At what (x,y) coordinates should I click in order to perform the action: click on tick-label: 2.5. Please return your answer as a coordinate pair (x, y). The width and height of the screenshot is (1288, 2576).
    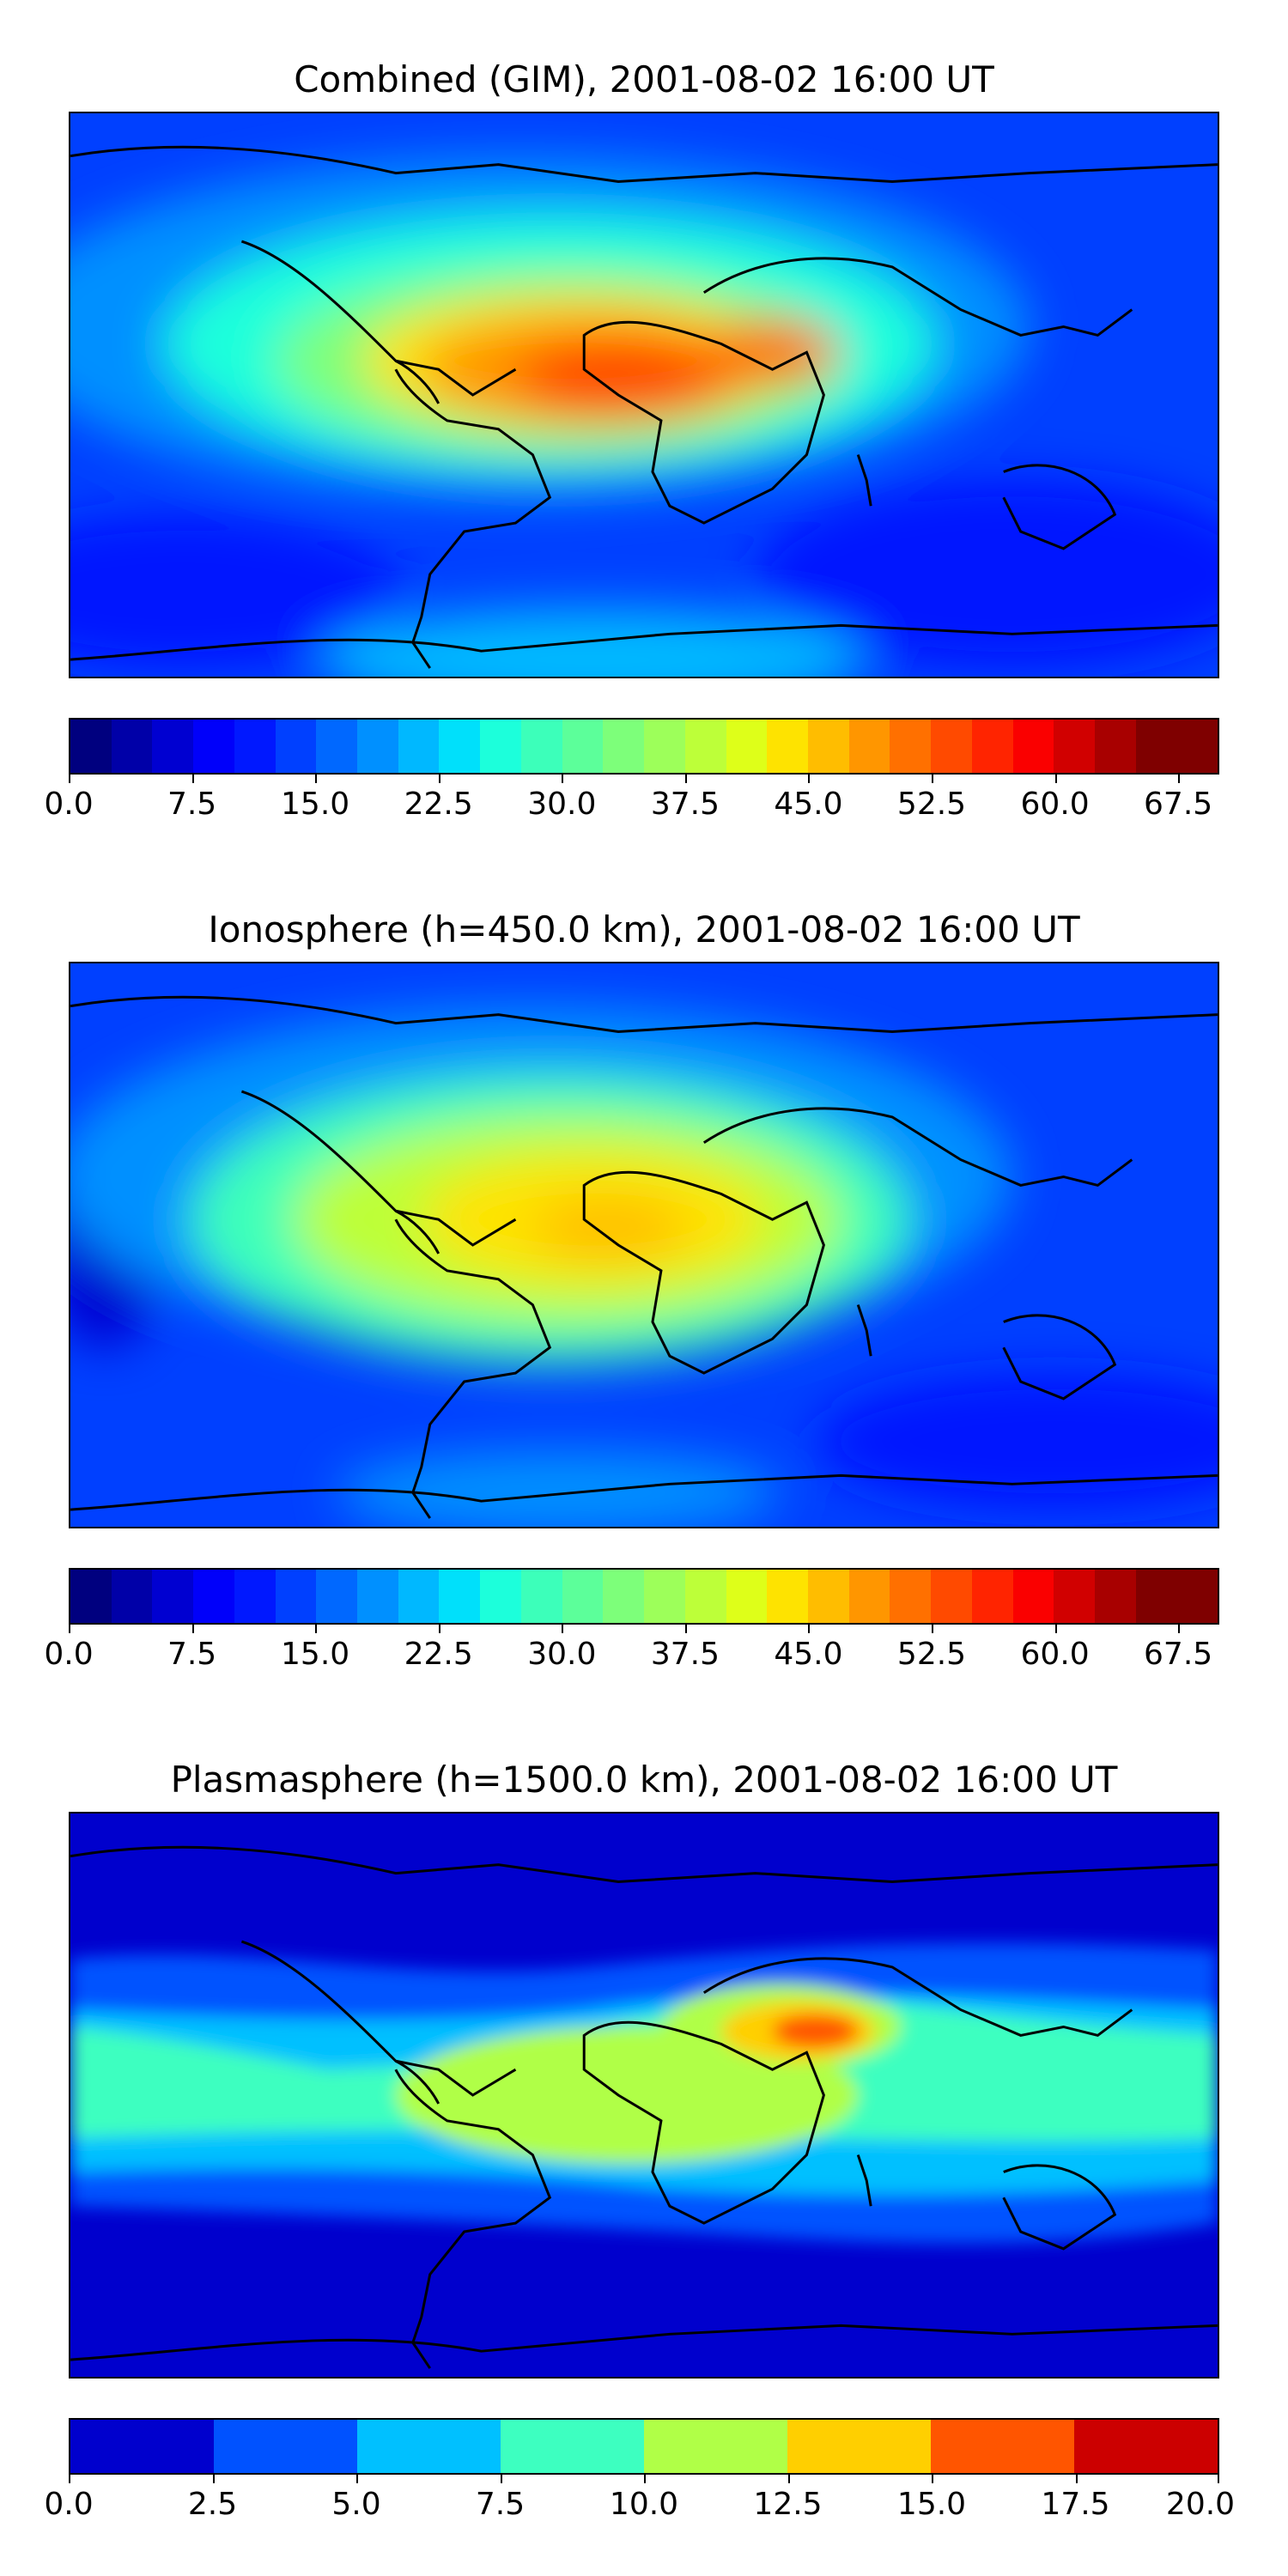
    Looking at the image, I should click on (213, 2504).